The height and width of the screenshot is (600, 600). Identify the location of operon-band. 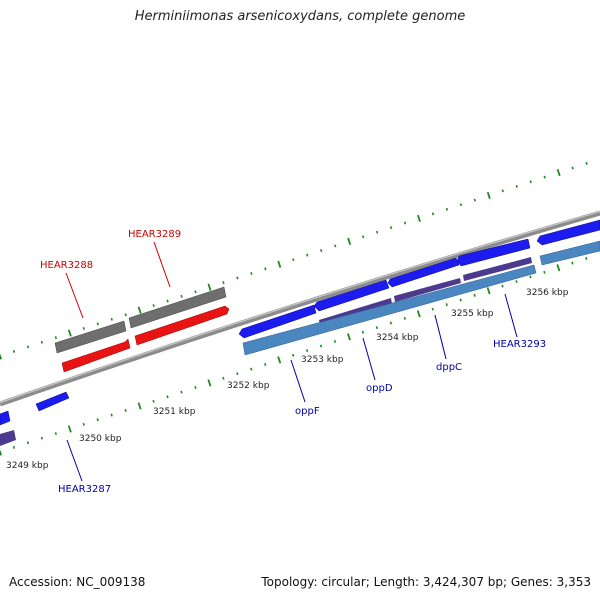
(389, 310).